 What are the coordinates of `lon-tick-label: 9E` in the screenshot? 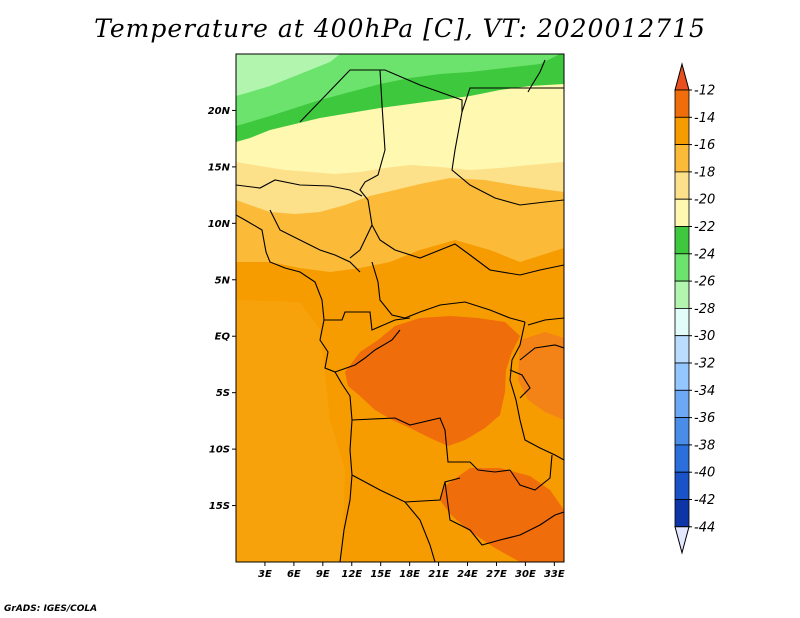 It's located at (323, 574).